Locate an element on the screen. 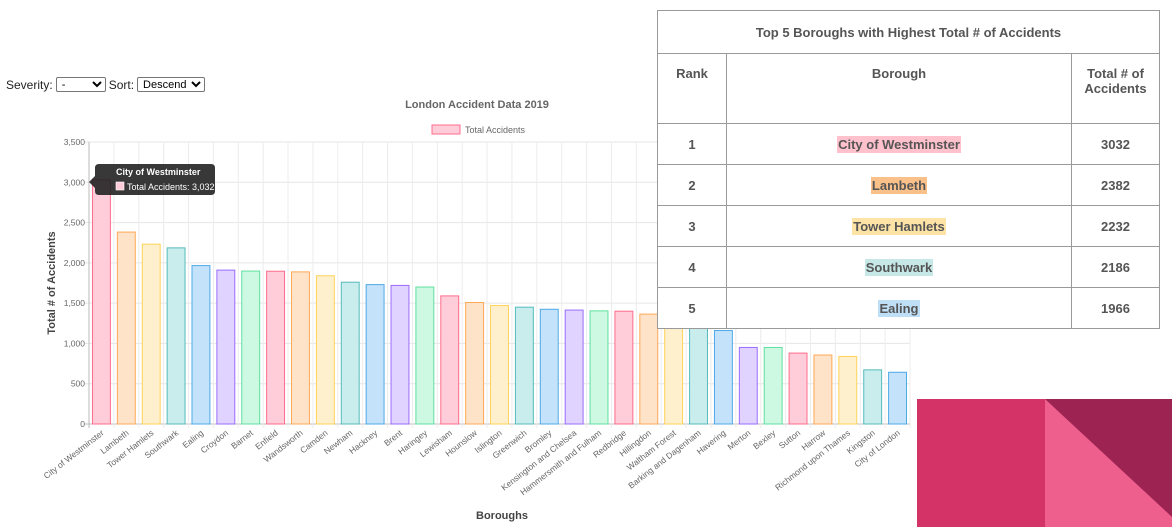 This screenshot has height=527, width=1172. top5-header-row: Rank Borough Total # of Accidents is located at coordinates (908, 88).